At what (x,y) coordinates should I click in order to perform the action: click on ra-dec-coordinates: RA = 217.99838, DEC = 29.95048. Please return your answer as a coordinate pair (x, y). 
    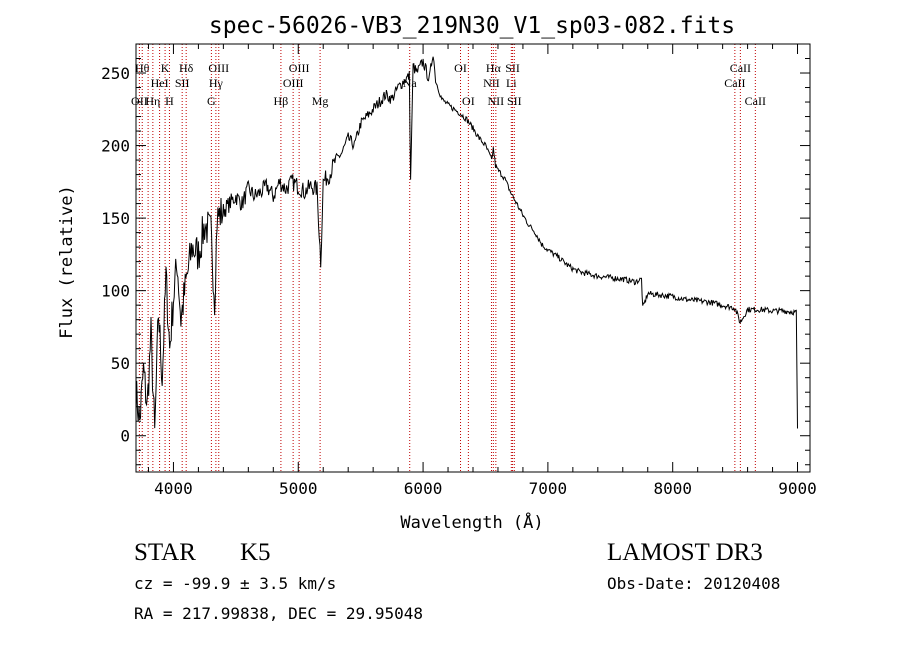
    Looking at the image, I should click on (278, 613).